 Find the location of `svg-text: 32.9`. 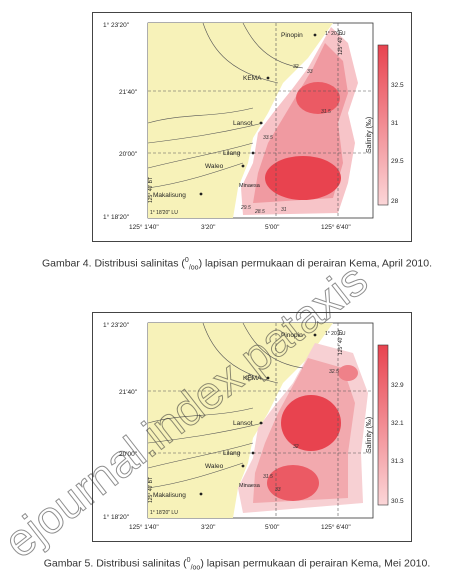

svg-text: 32.9 is located at coordinates (397, 385).